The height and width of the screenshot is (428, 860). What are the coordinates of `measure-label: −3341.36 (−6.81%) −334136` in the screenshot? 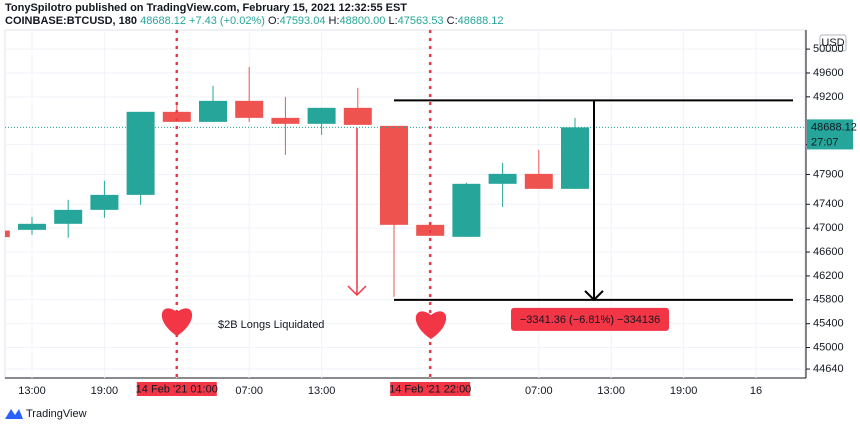 It's located at (590, 320).